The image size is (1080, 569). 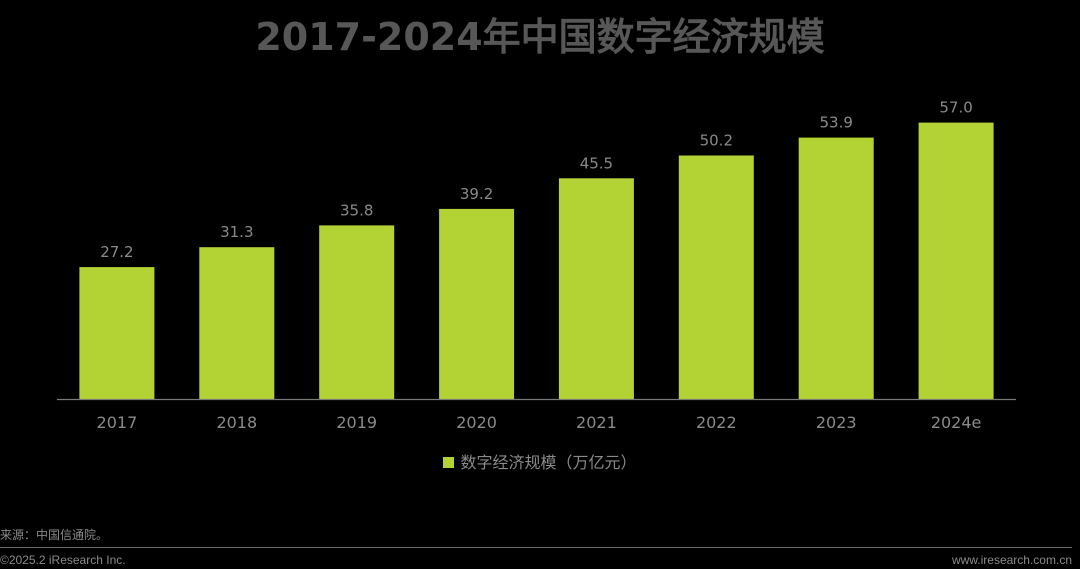 What do you see at coordinates (63, 560) in the screenshot?
I see `copyright: ©2025.2 iResearch Inc.` at bounding box center [63, 560].